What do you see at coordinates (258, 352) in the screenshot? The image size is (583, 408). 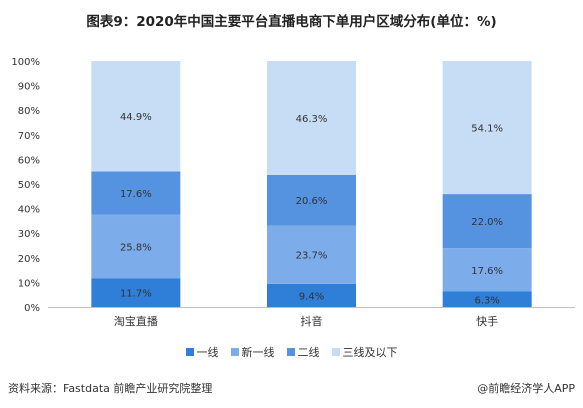 I see `legend-label: 新一线` at bounding box center [258, 352].